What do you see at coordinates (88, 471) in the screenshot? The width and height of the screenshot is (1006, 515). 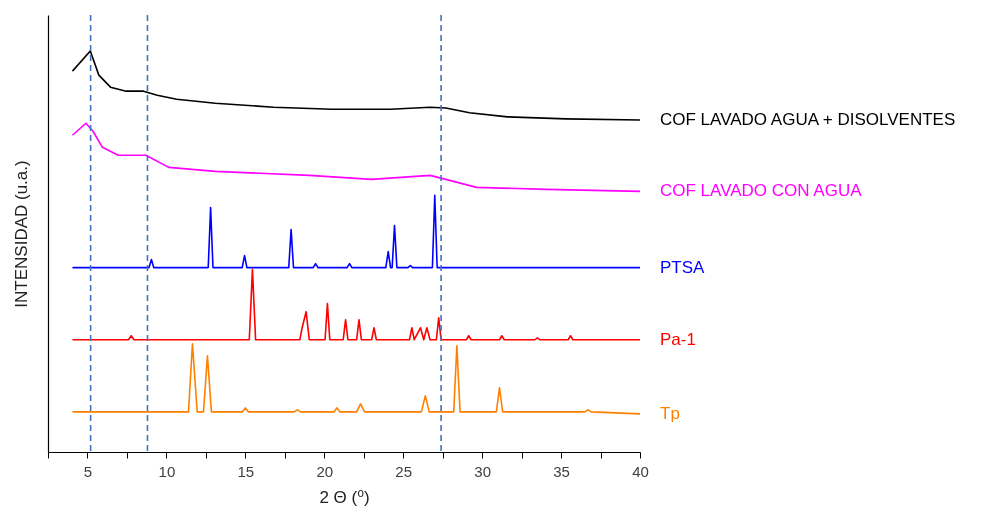 I see `x-tick-label: 5` at bounding box center [88, 471].